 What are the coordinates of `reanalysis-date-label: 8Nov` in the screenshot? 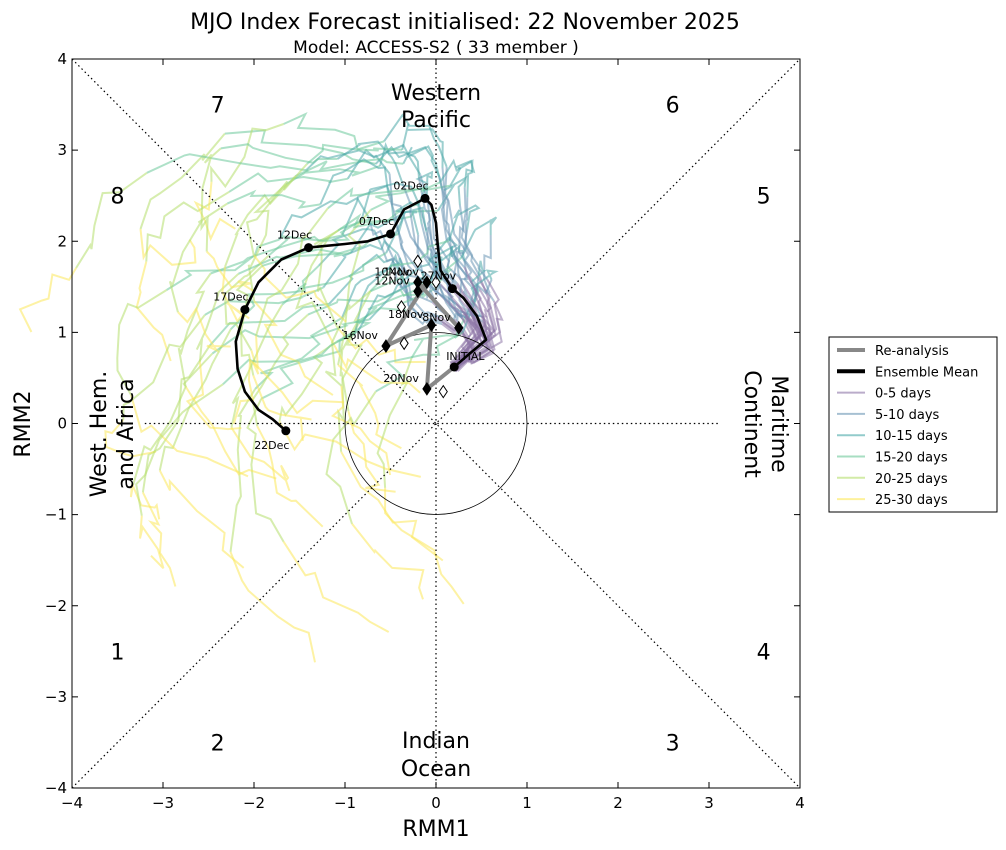 It's located at (436, 317).